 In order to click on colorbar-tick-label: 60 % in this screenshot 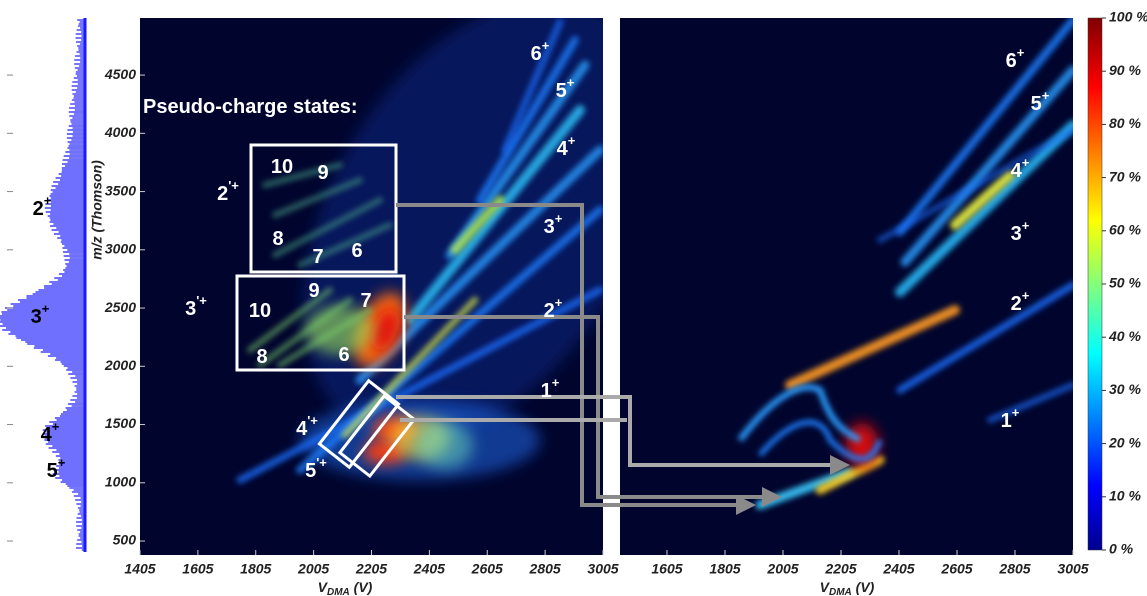, I will do `click(1125, 230)`.